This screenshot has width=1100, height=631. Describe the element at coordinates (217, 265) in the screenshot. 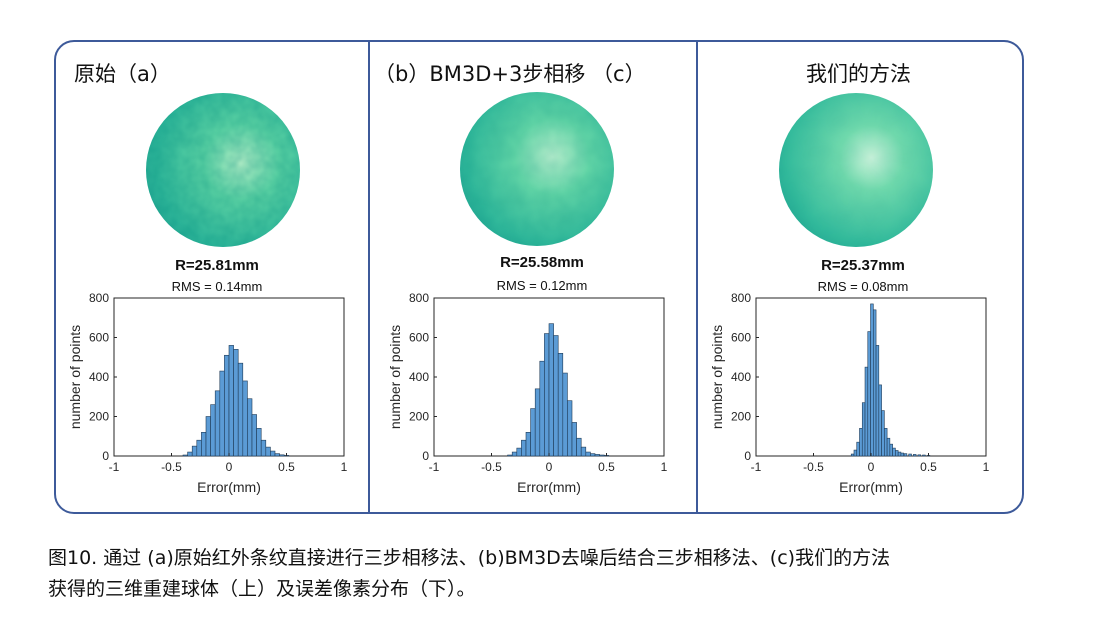

I see `panel-a-radius-label: R=25.81mm` at that location.